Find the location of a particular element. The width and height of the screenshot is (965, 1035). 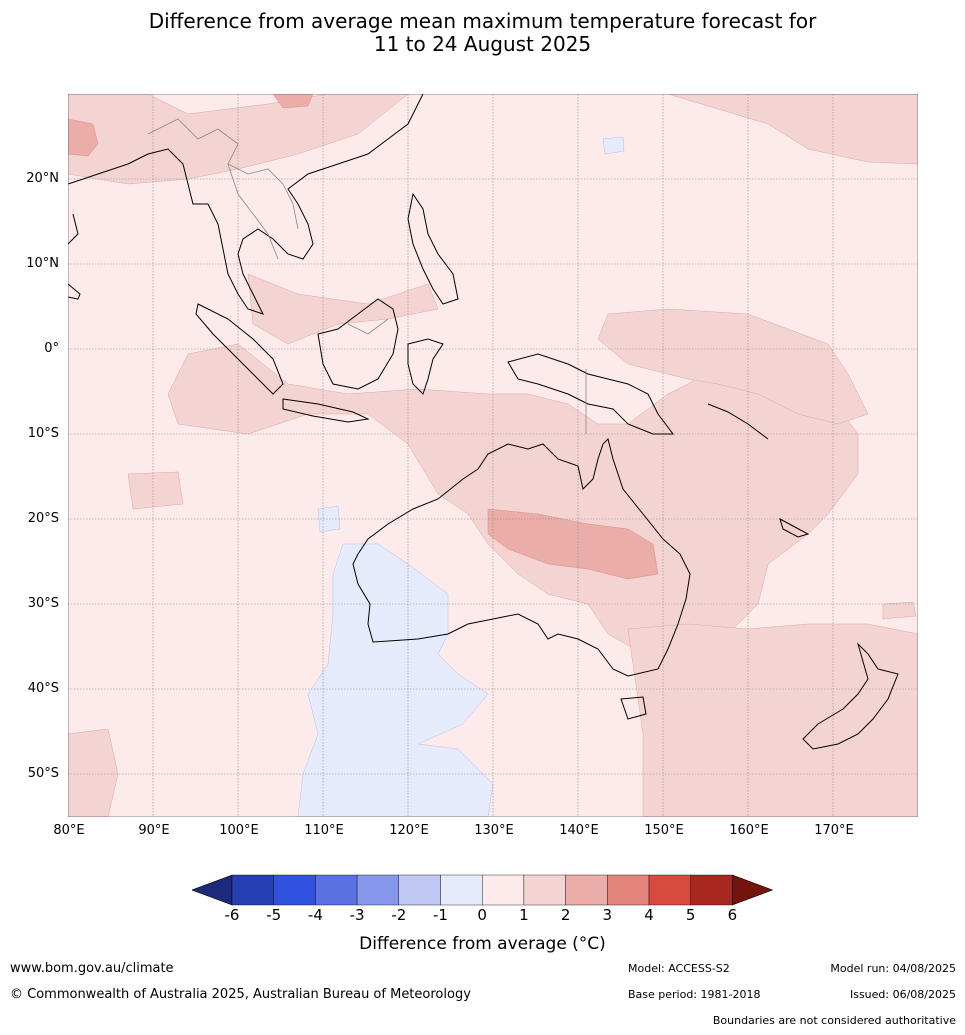

colorbar-label: Difference from average (°C) is located at coordinates (482, 944).